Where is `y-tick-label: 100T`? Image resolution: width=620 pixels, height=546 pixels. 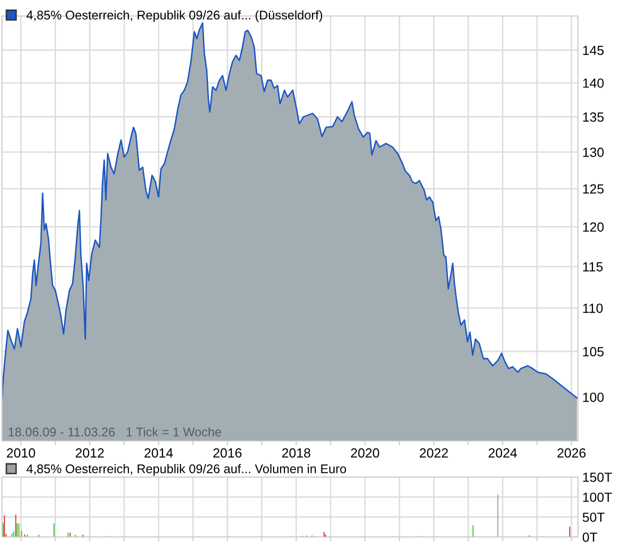 y-tick-label: 100T is located at coordinates (597, 497).